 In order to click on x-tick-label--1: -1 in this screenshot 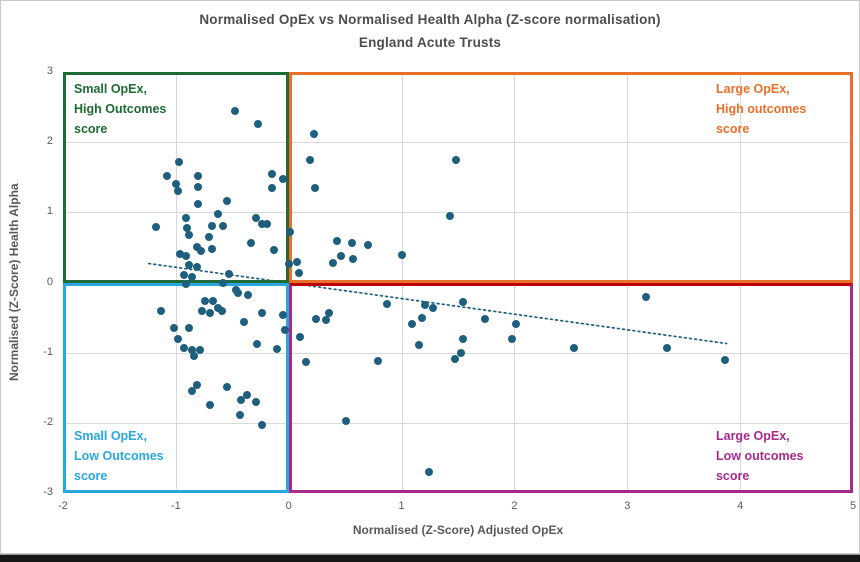, I will do `click(175, 506)`.